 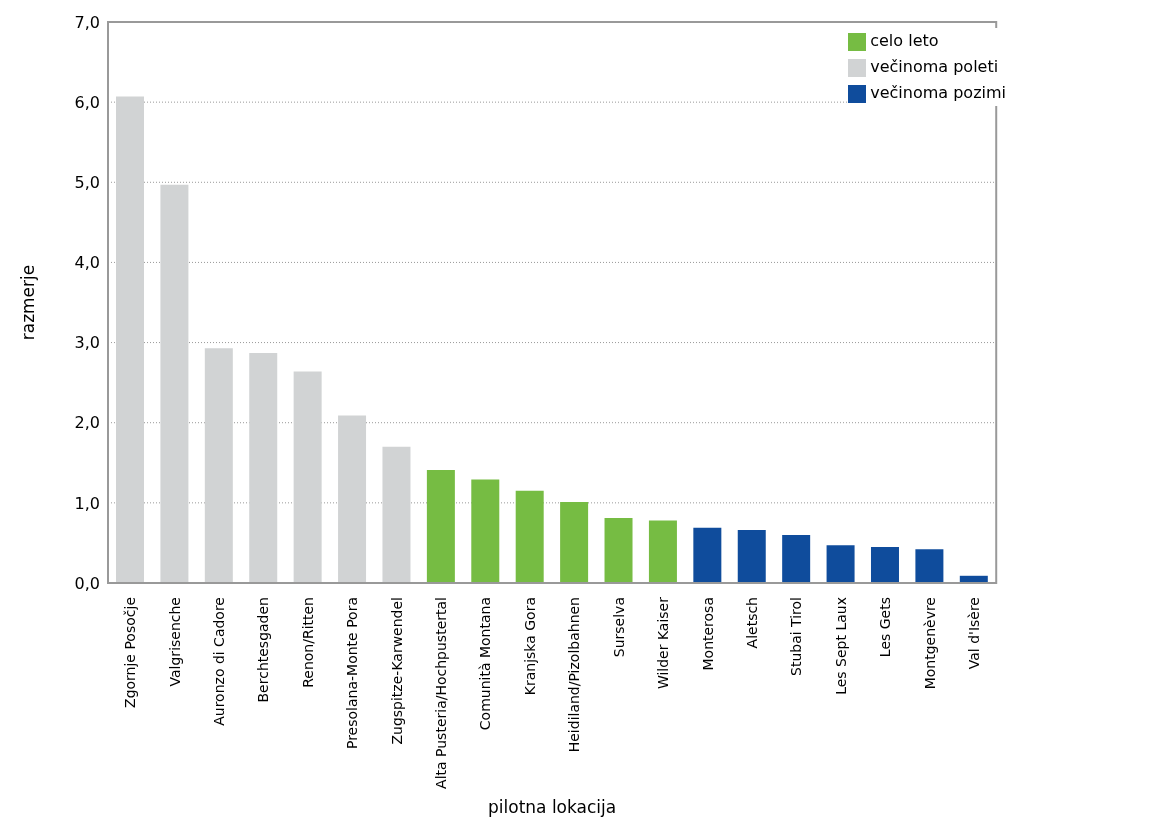 What do you see at coordinates (934, 66) in the screenshot?
I see `legend-label: večinoma poleti` at bounding box center [934, 66].